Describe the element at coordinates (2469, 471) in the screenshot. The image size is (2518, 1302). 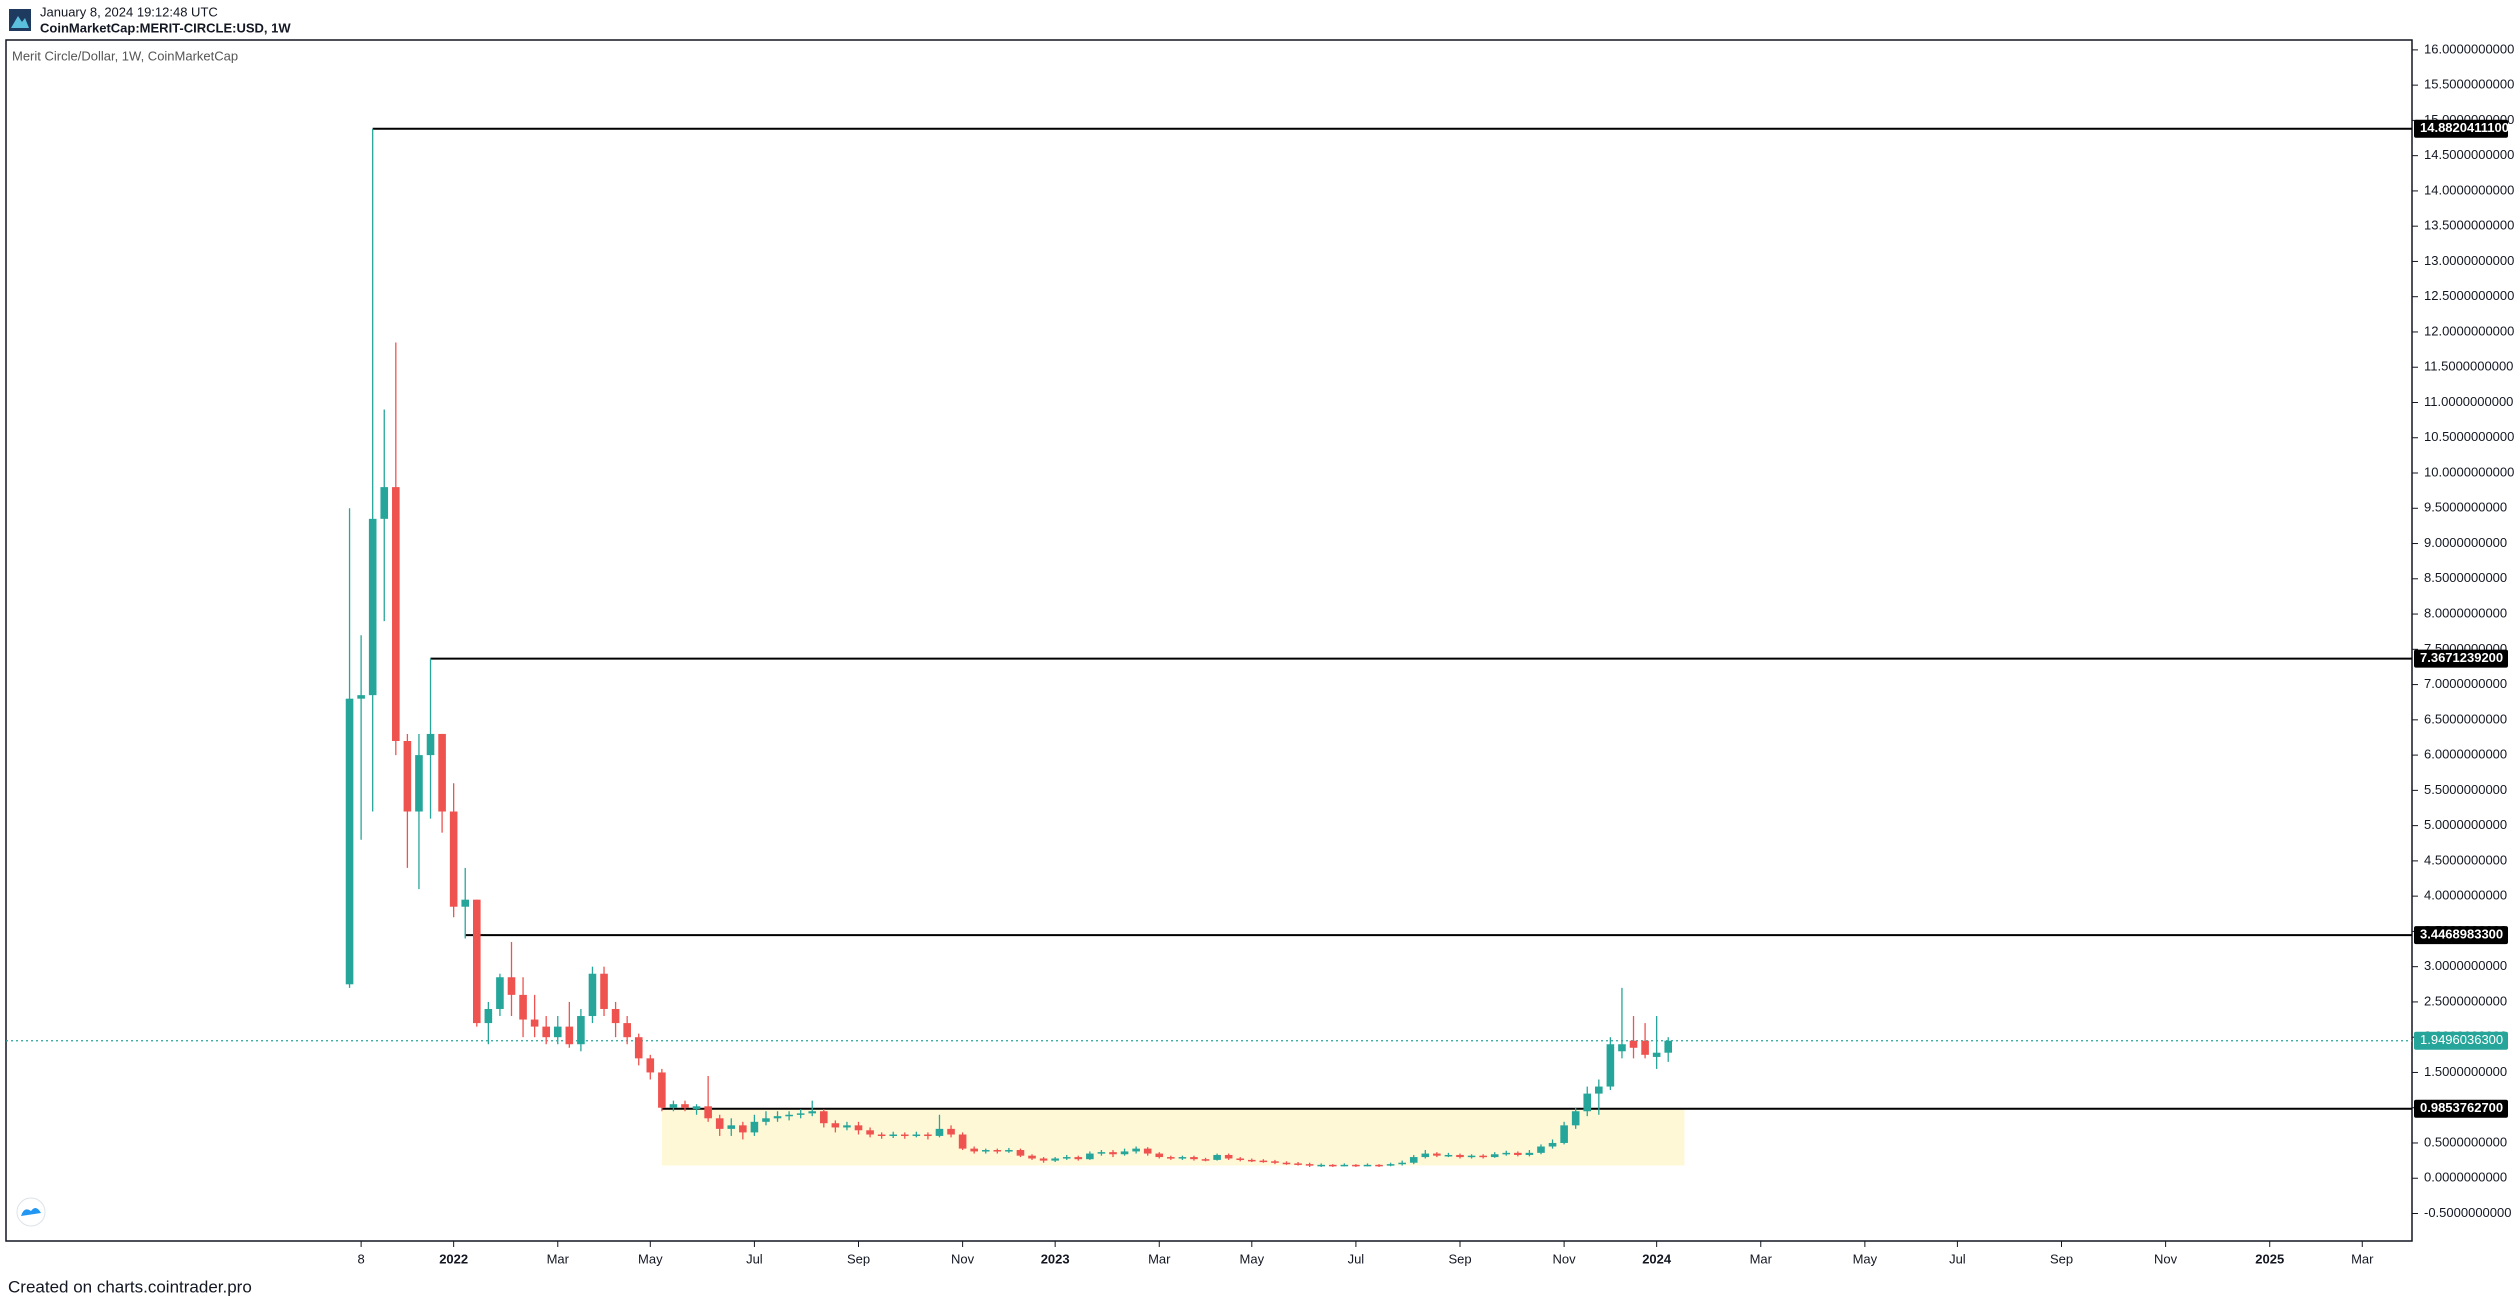
I see `y-tick-label: 10.0000000000` at that location.